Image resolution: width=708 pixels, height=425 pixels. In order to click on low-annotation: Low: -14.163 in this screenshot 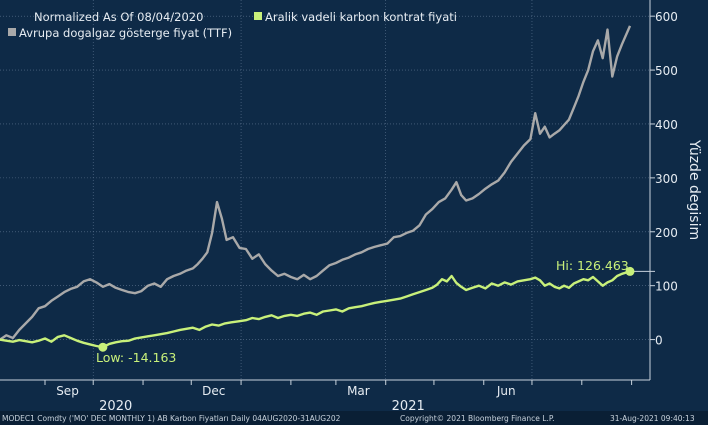, I will do `click(136, 357)`.